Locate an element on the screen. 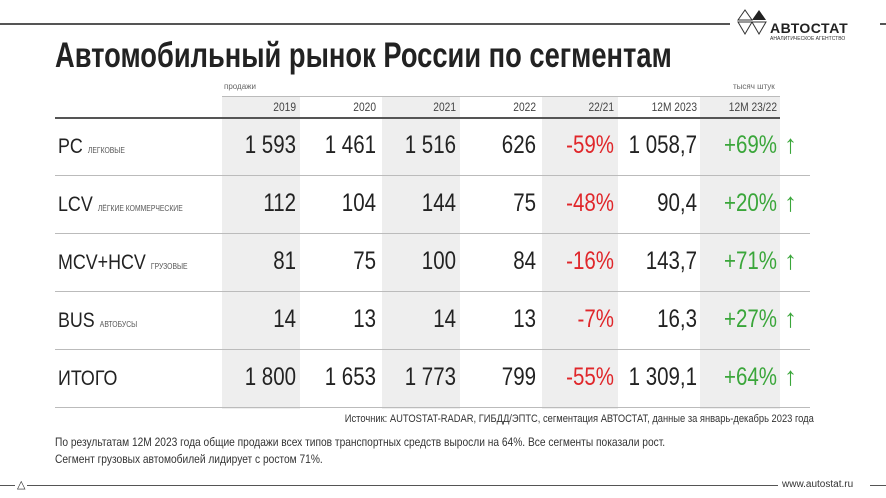 This screenshot has width=886, height=498. row-label: BUS автобусы is located at coordinates (97, 321).